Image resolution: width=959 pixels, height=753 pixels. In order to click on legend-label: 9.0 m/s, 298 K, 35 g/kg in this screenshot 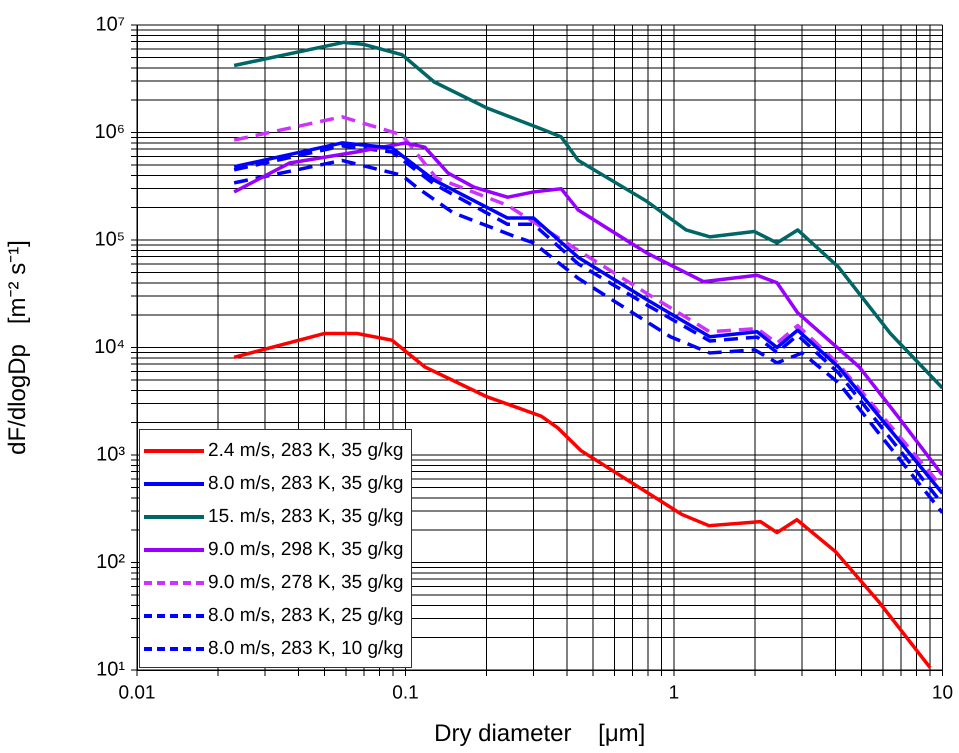, I will do `click(306, 550)`.